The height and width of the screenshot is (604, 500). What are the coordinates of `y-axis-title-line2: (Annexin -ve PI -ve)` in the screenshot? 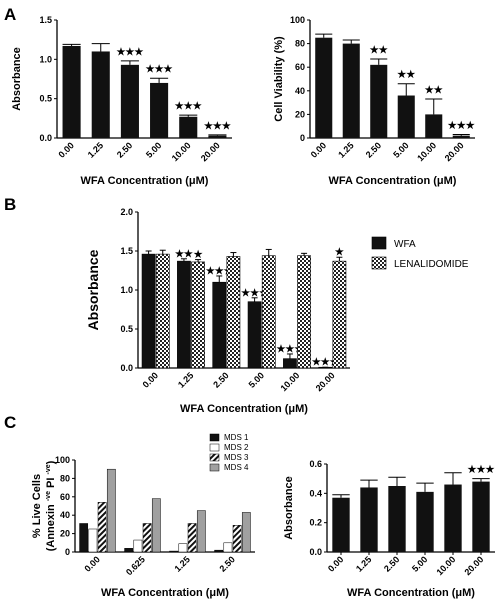 It's located at (51, 505).